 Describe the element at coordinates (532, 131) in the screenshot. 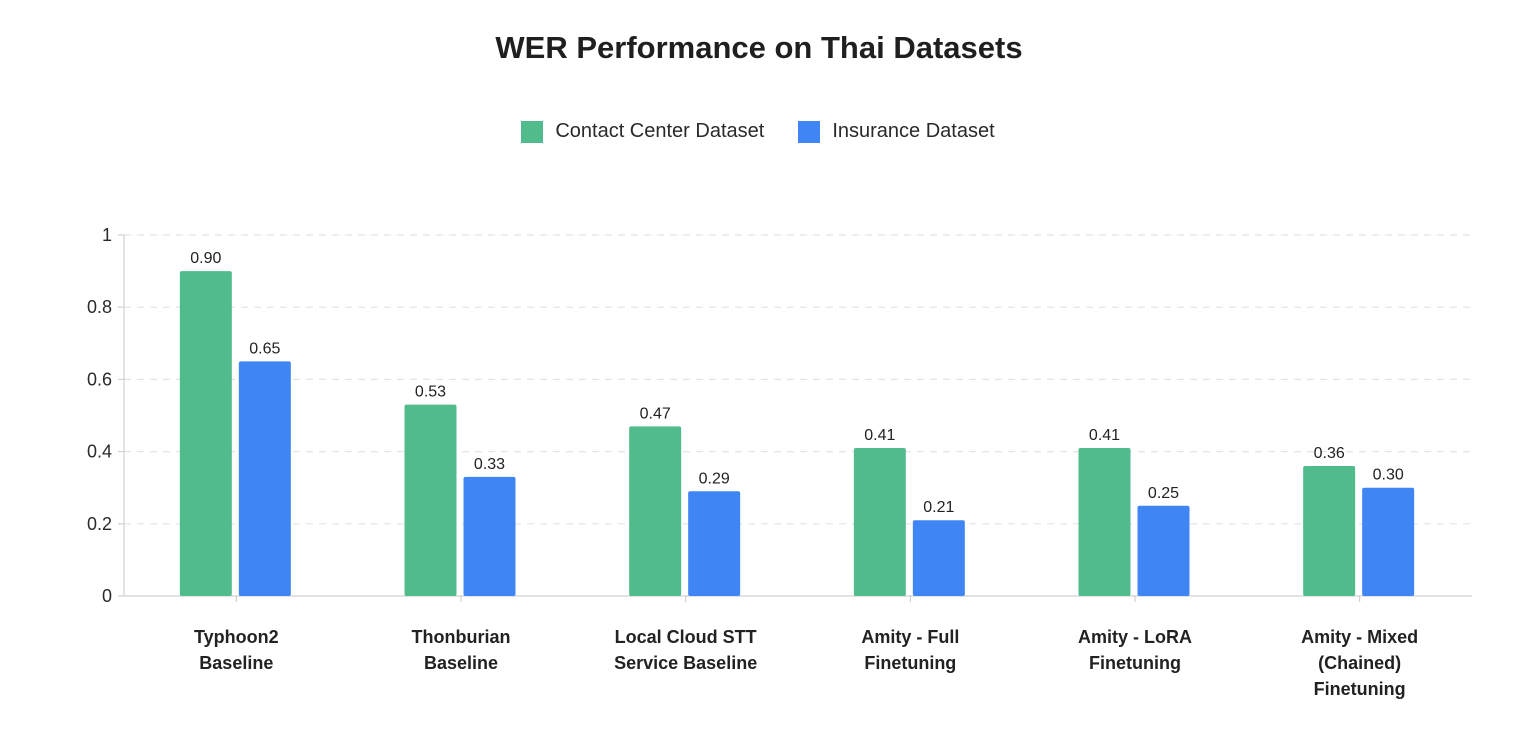

I see `legend-swatch-contact-center` at that location.